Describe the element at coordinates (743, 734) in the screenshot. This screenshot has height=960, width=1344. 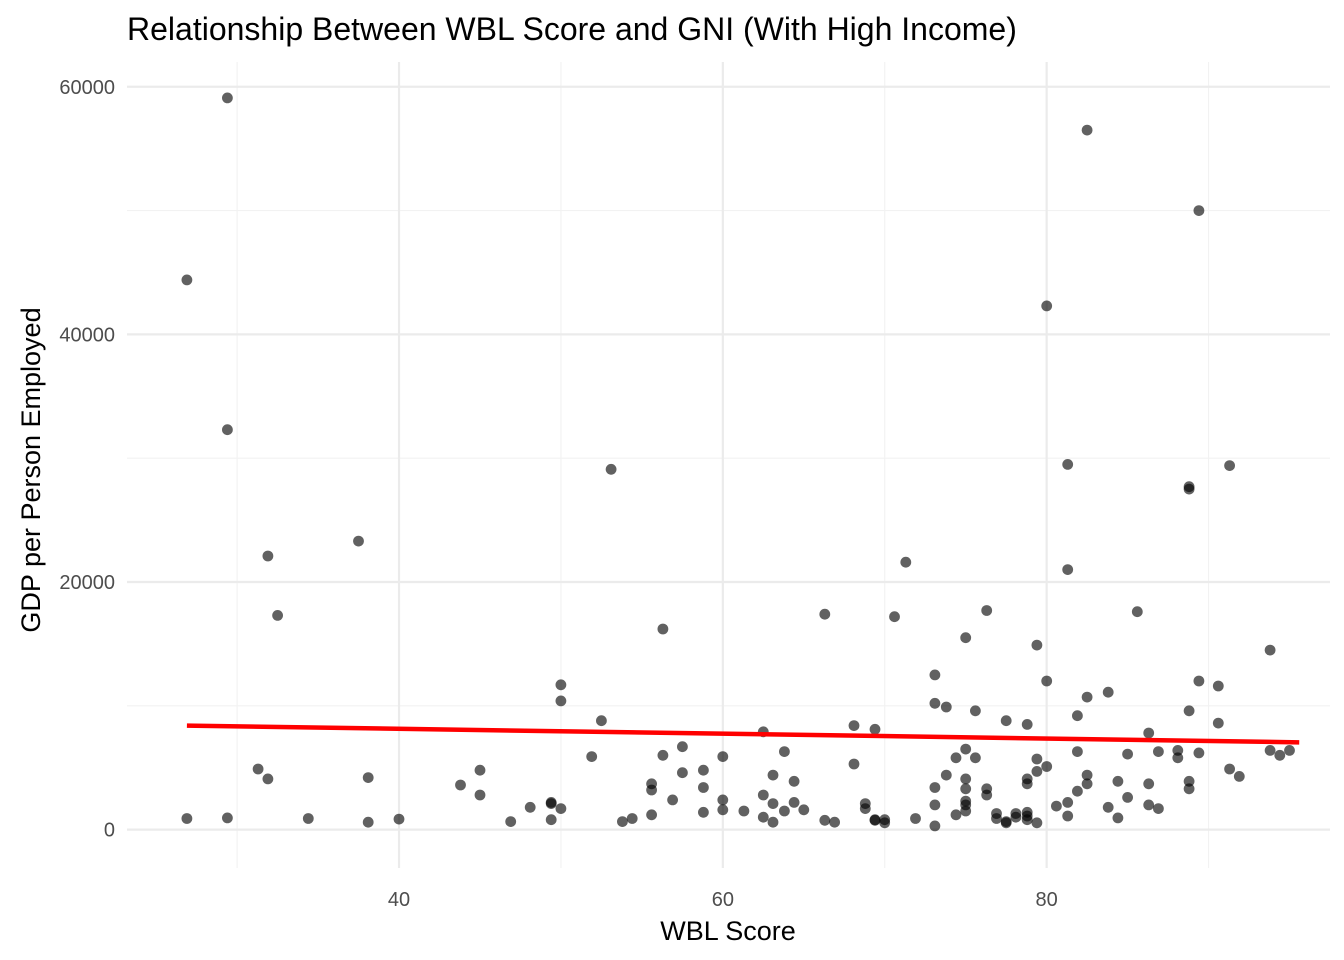
I see `trend-line` at that location.